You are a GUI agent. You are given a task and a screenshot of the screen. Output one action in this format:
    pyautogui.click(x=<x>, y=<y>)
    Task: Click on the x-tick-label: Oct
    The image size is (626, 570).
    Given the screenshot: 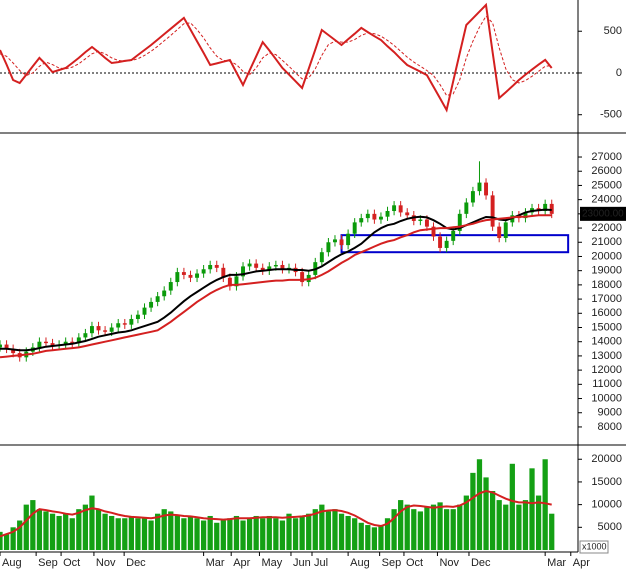 What is the action you would take?
    pyautogui.click(x=71, y=563)
    